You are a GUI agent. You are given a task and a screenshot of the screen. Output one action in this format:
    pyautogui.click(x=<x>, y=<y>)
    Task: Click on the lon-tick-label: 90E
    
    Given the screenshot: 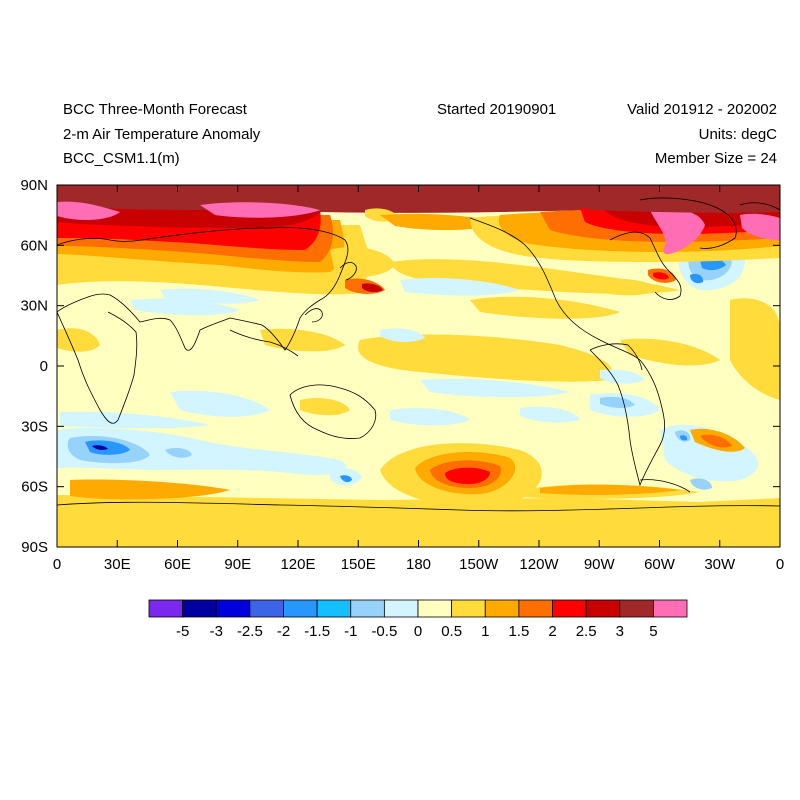 What is the action you would take?
    pyautogui.click(x=237, y=564)
    